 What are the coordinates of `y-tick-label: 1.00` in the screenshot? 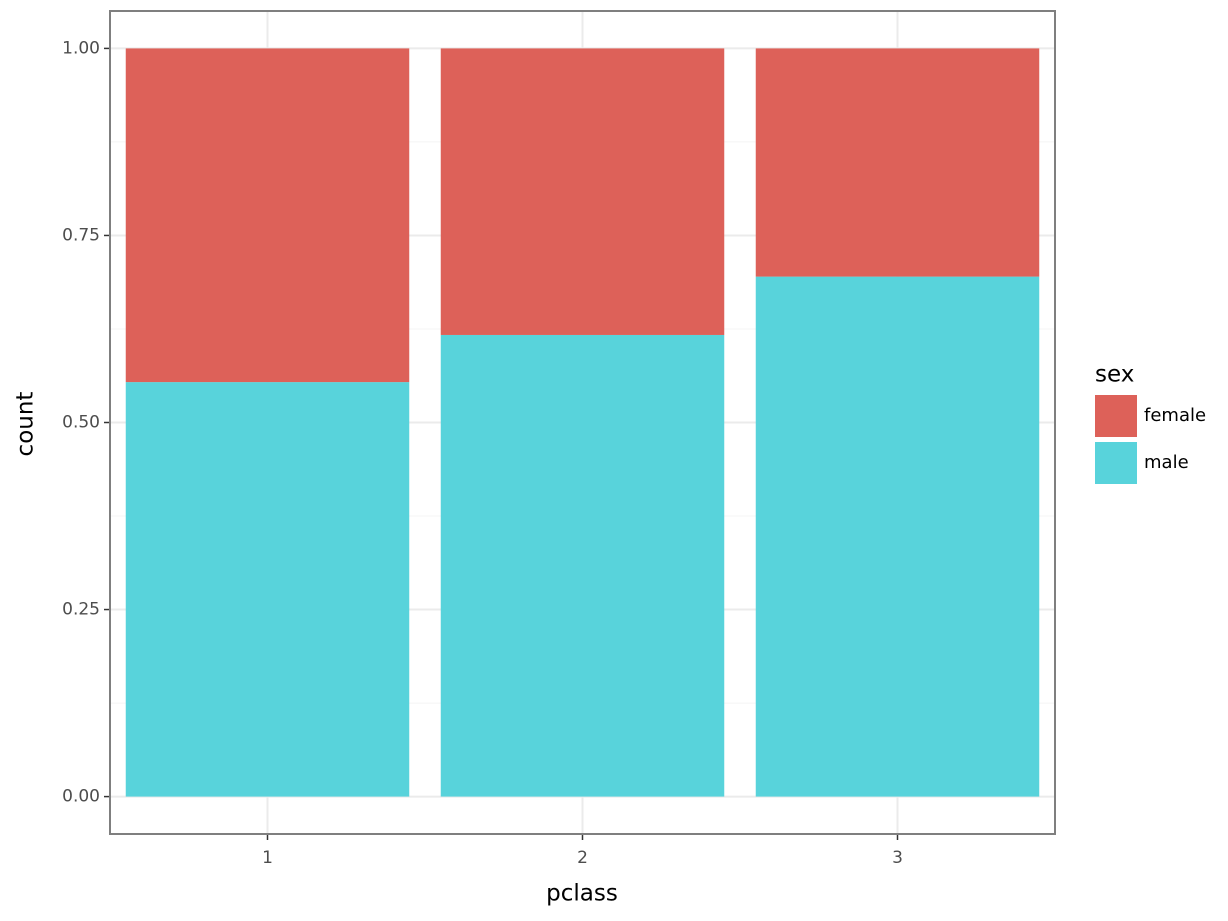 It's located at (81, 48).